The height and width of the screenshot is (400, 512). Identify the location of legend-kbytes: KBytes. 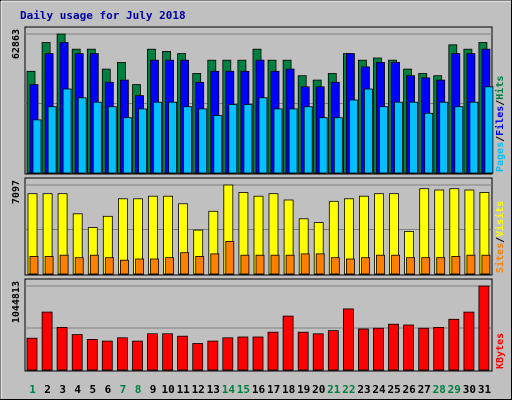
(500, 351).